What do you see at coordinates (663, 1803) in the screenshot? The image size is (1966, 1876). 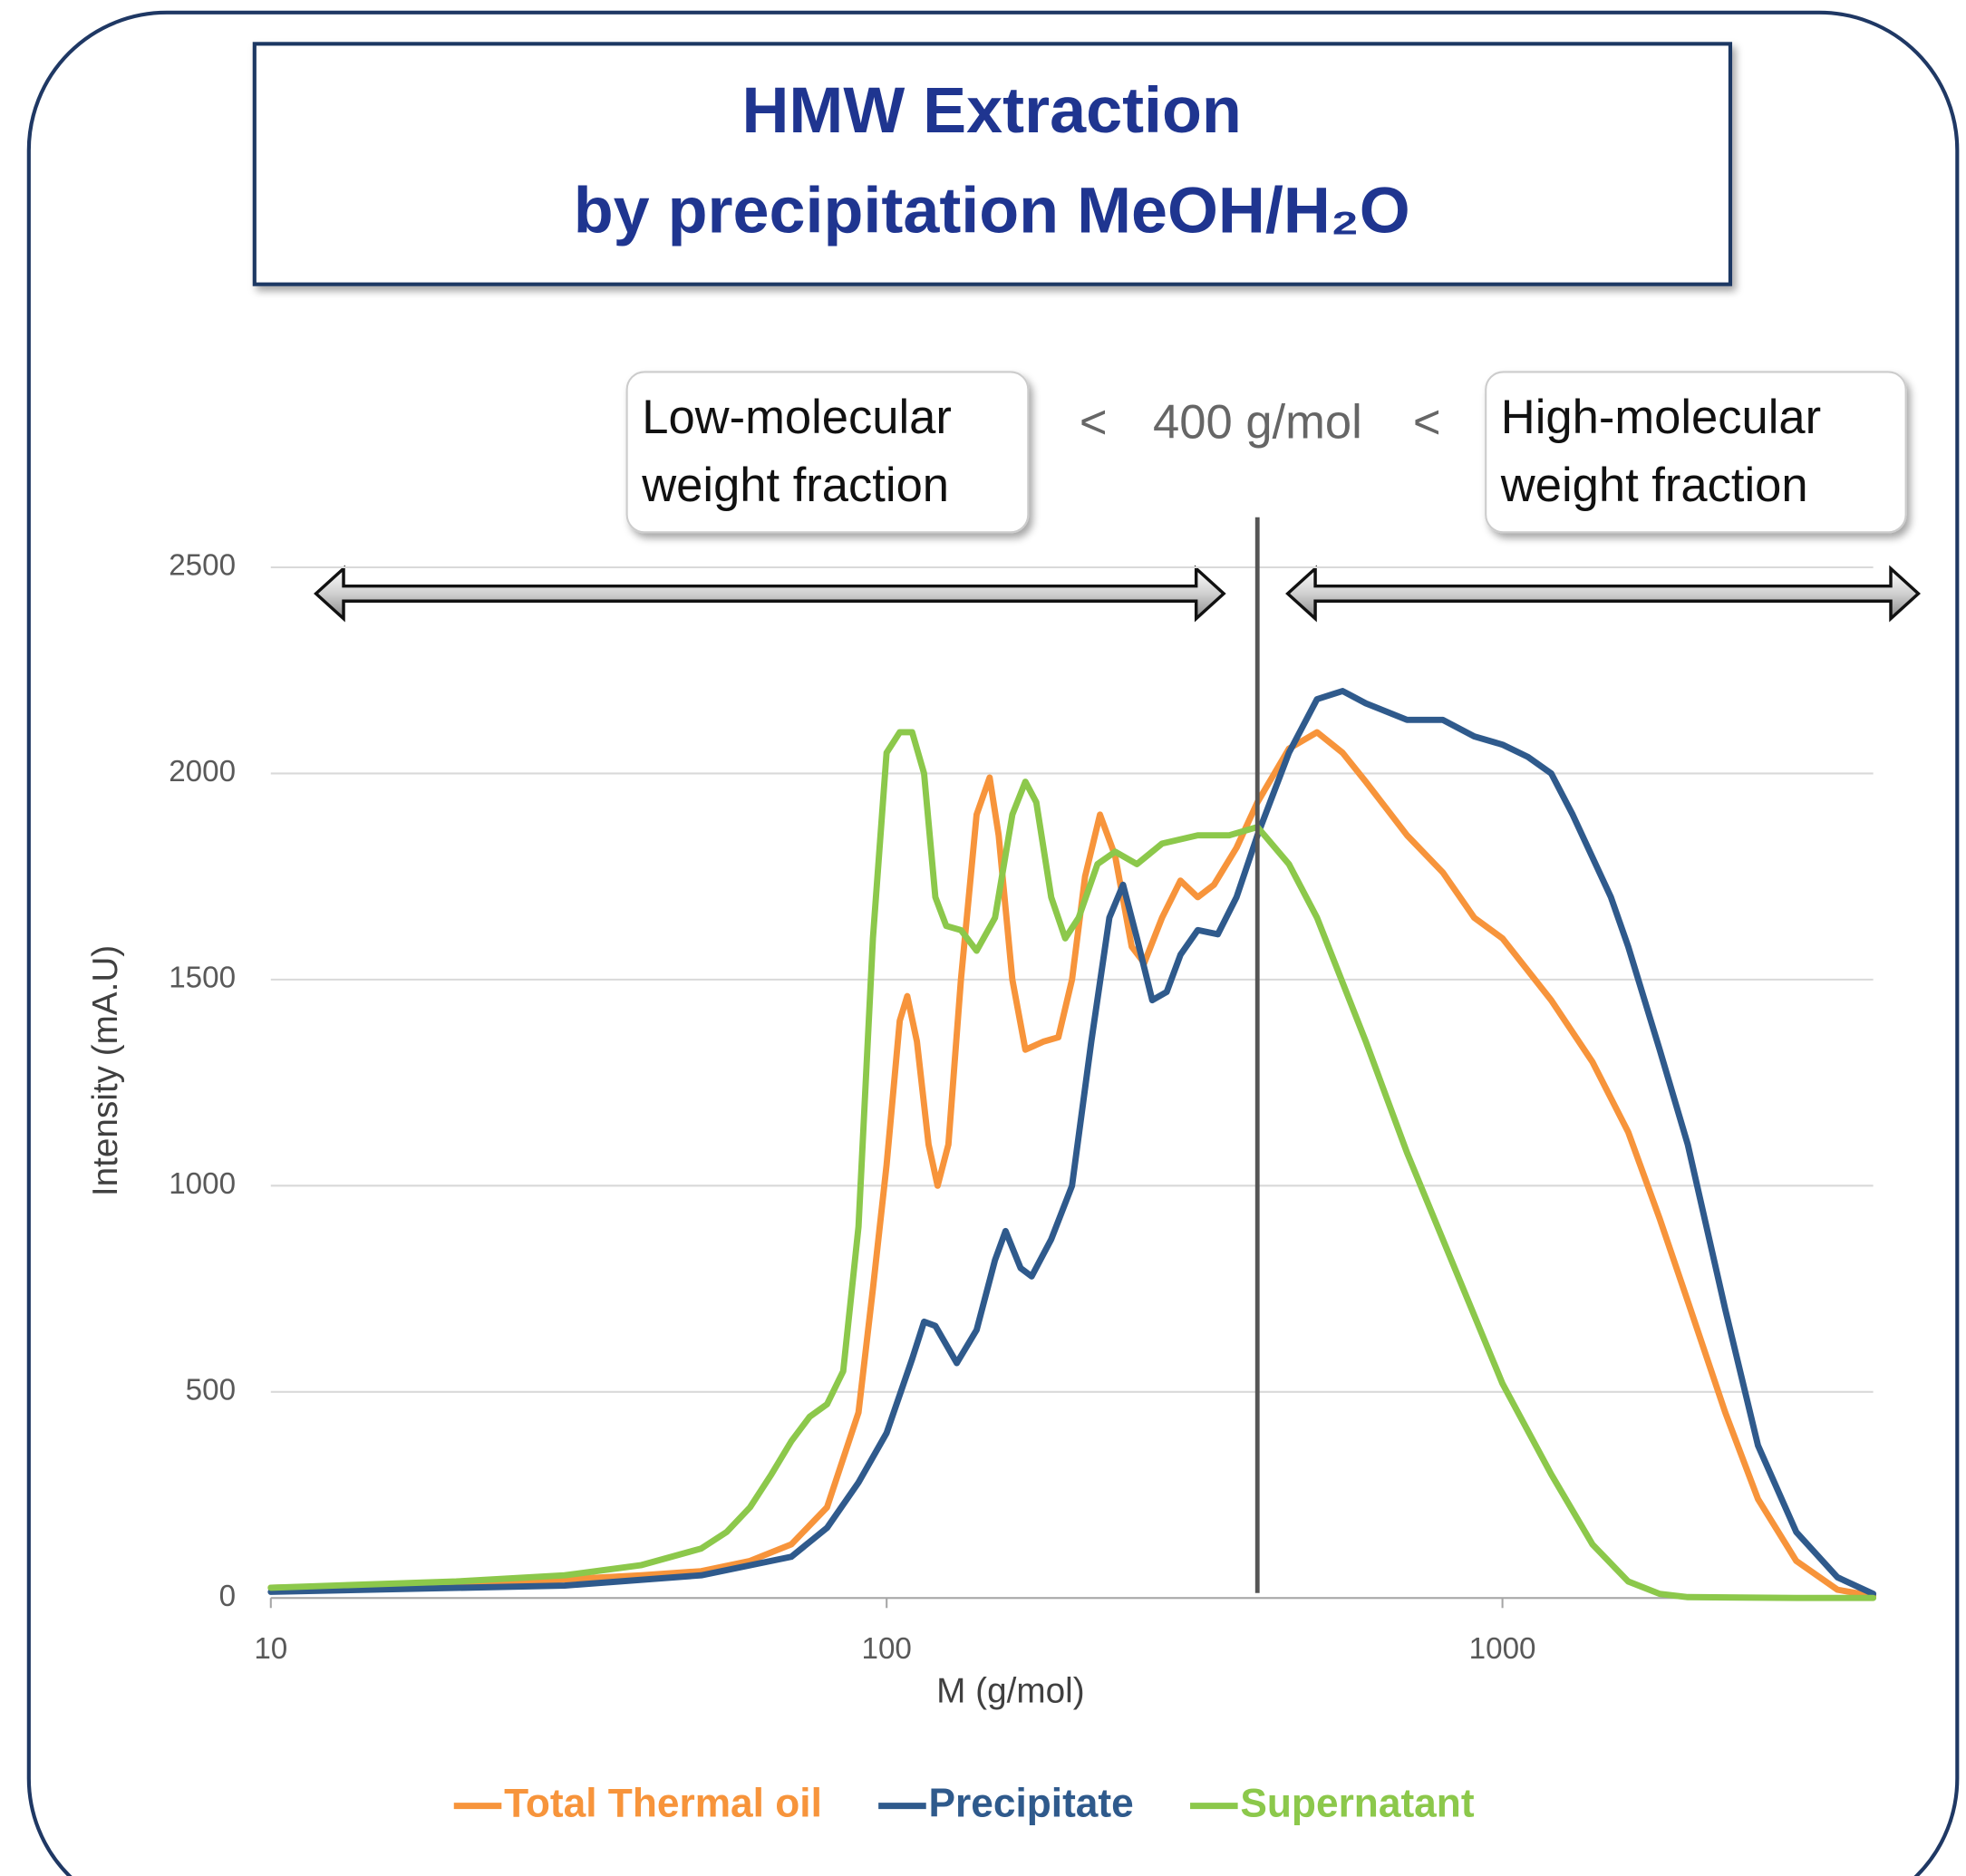 I see `legend-label: Total Thermal oil` at bounding box center [663, 1803].